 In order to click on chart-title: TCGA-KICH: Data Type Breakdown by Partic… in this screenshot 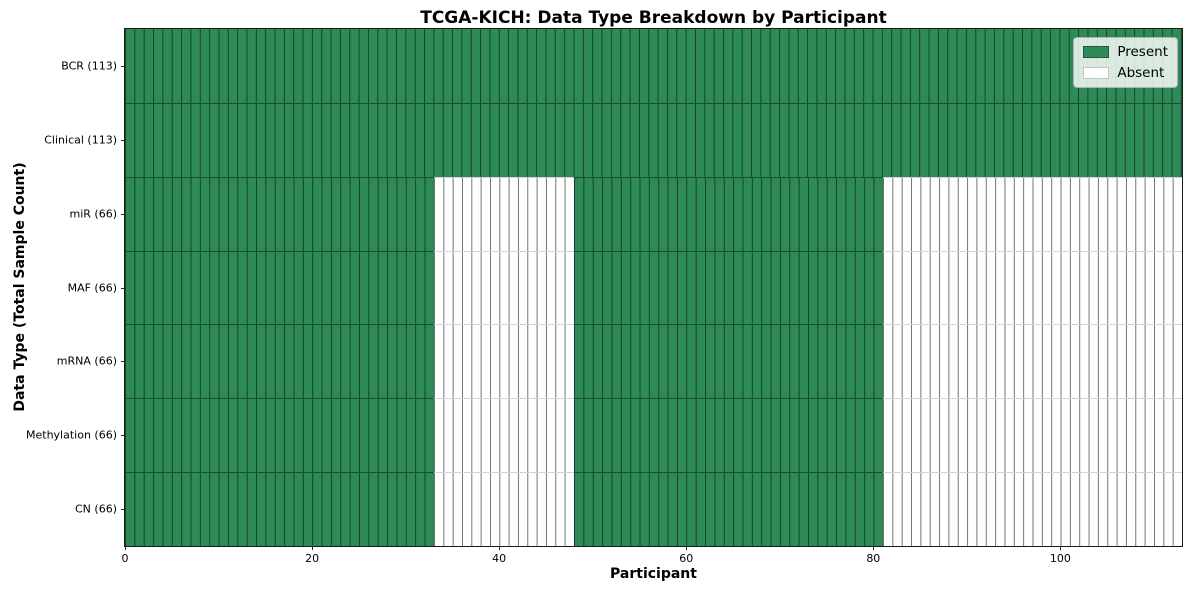, I will do `click(653, 18)`.